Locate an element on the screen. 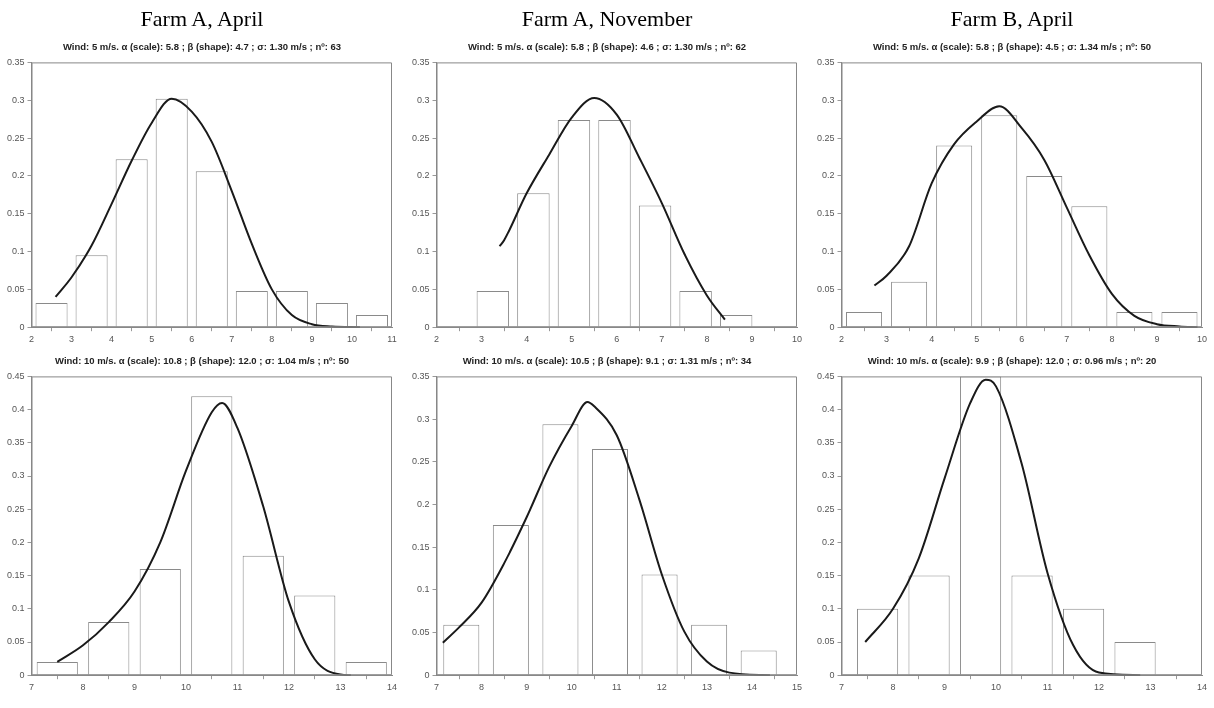 This screenshot has height=708, width=1214. chart-subtitle: Wind: 5 m/s. α (scale): 5.8 ; β (shape): 4.6 ; σ: 1.30 m/s ; nº: 62 is located at coordinates (607, 47).